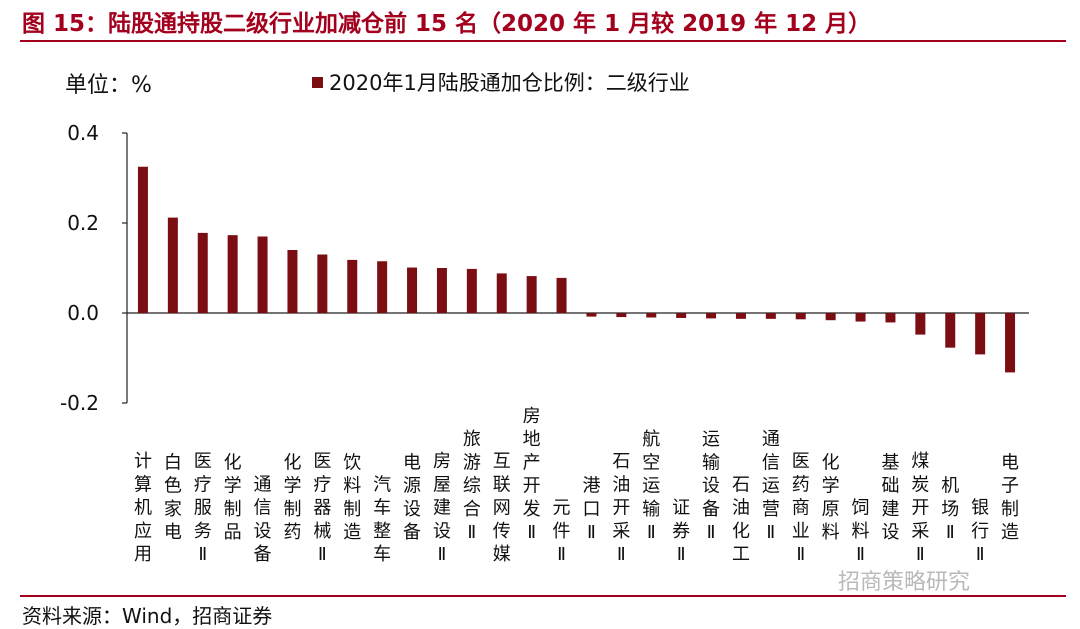  I want to click on bar-白色家电, so click(172, 265).